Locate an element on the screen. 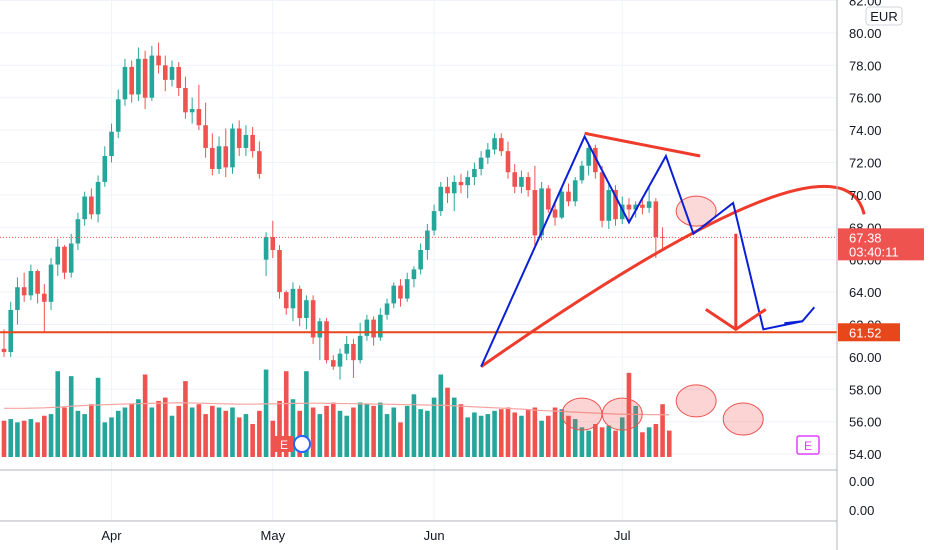 The height and width of the screenshot is (550, 932). x-tick-label: Jun is located at coordinates (434, 535).